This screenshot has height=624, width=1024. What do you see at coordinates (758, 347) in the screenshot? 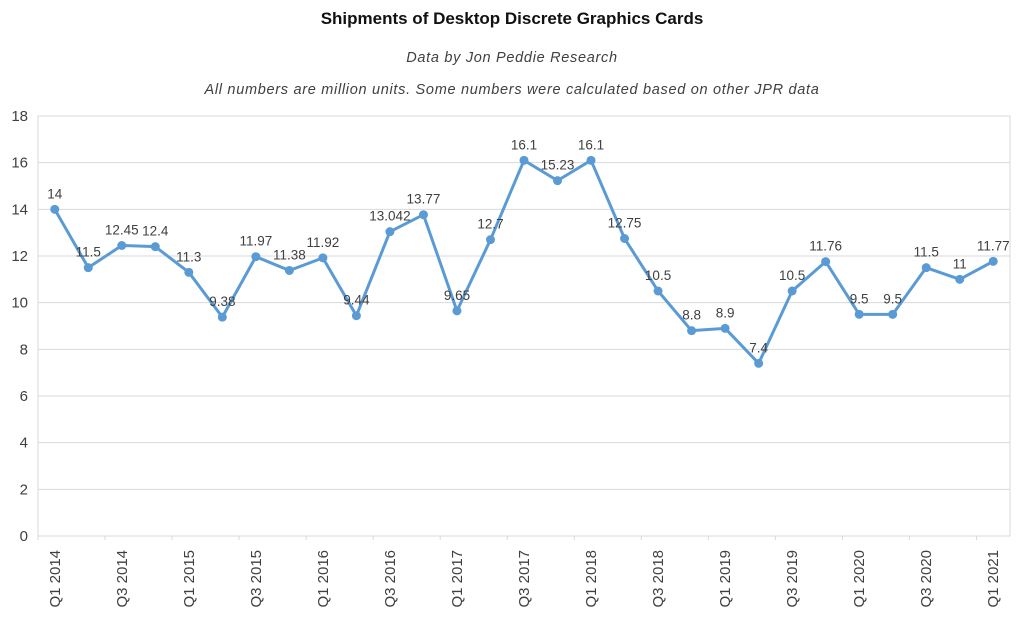
I see `data-point-label: 7.4` at bounding box center [758, 347].